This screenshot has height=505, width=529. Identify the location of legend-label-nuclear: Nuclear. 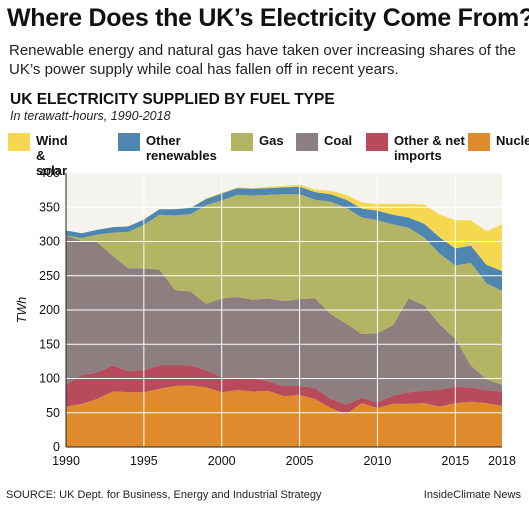
(512, 140).